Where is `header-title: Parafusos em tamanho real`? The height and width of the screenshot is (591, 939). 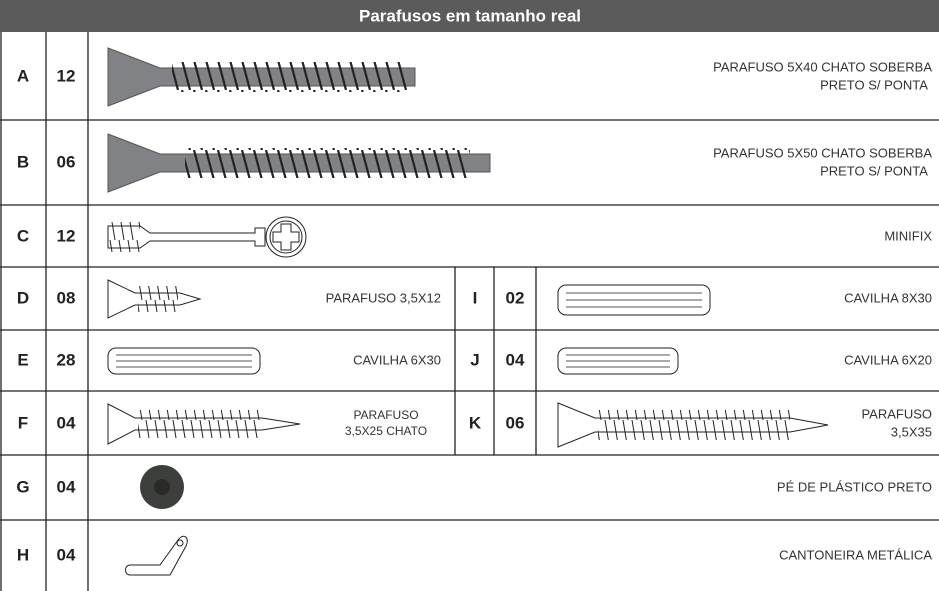
header-title: Parafusos em tamanho real is located at coordinates (470, 15).